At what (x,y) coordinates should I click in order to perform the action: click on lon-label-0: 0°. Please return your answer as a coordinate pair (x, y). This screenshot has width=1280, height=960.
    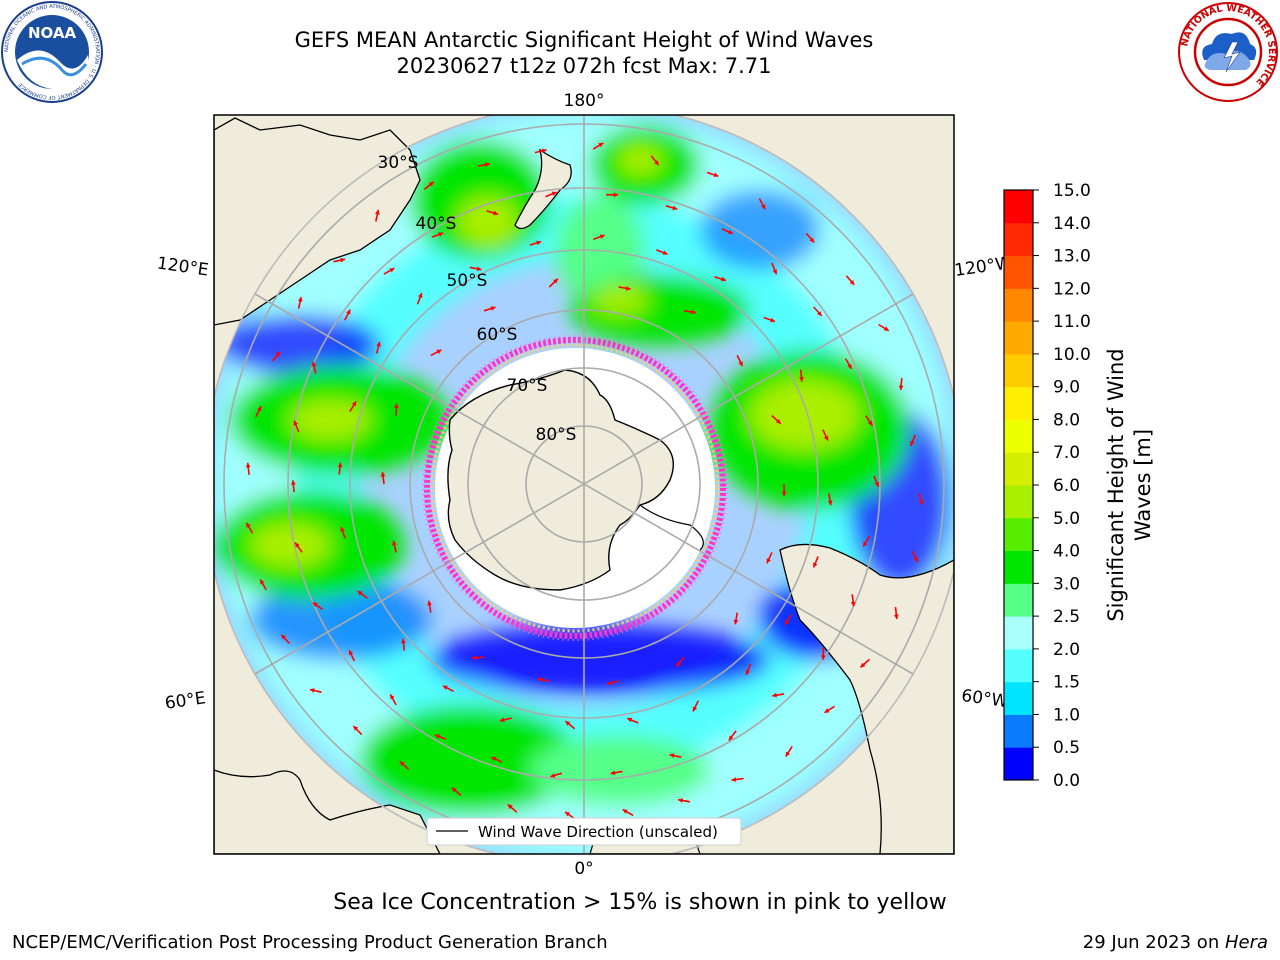
    Looking at the image, I should click on (583, 869).